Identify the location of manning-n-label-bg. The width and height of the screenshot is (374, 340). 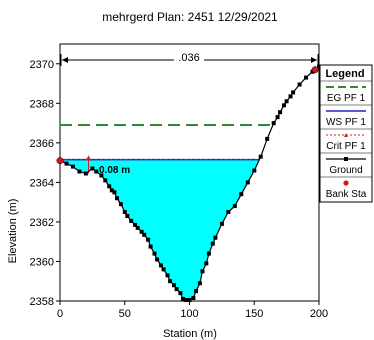
(189, 59).